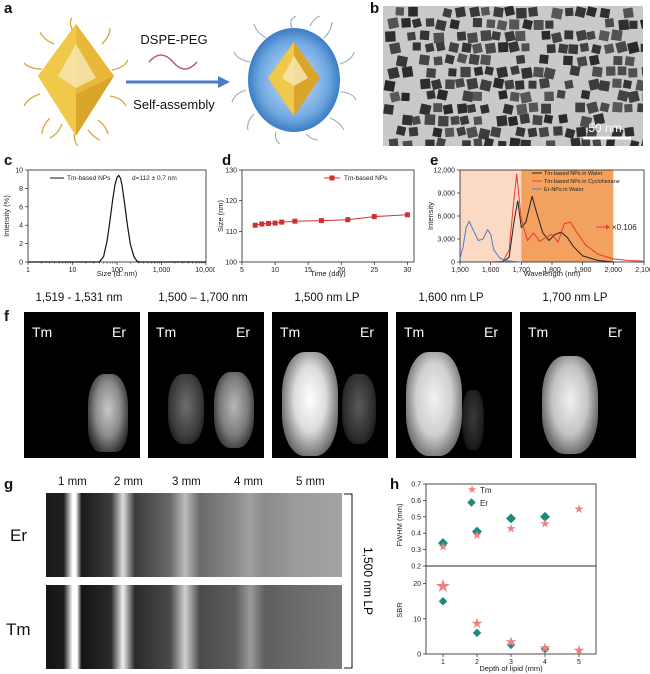 The image size is (650, 674). Describe the element at coordinates (545, 662) in the screenshot. I see `chart-h-xtick-label: 4` at that location.